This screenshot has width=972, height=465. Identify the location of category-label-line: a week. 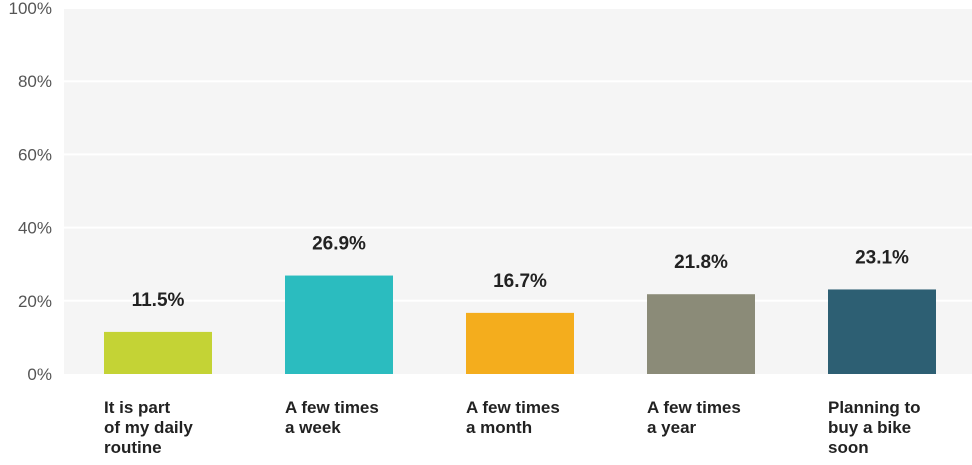
(313, 427).